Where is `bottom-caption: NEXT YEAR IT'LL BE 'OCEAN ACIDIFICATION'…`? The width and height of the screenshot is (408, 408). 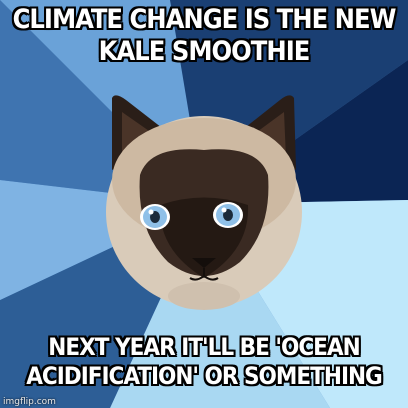 bottom-caption: NEXT YEAR IT'LL BE 'OCEAN ACIDIFICATION'… is located at coordinates (204, 361).